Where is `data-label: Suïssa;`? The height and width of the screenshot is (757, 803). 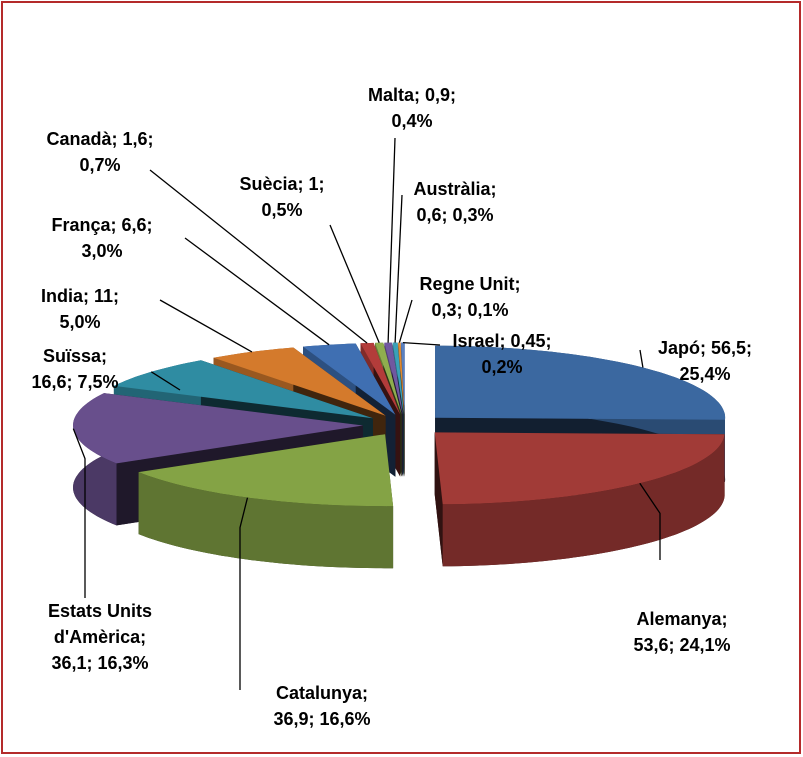 data-label: Suïssa; is located at coordinates (75, 356).